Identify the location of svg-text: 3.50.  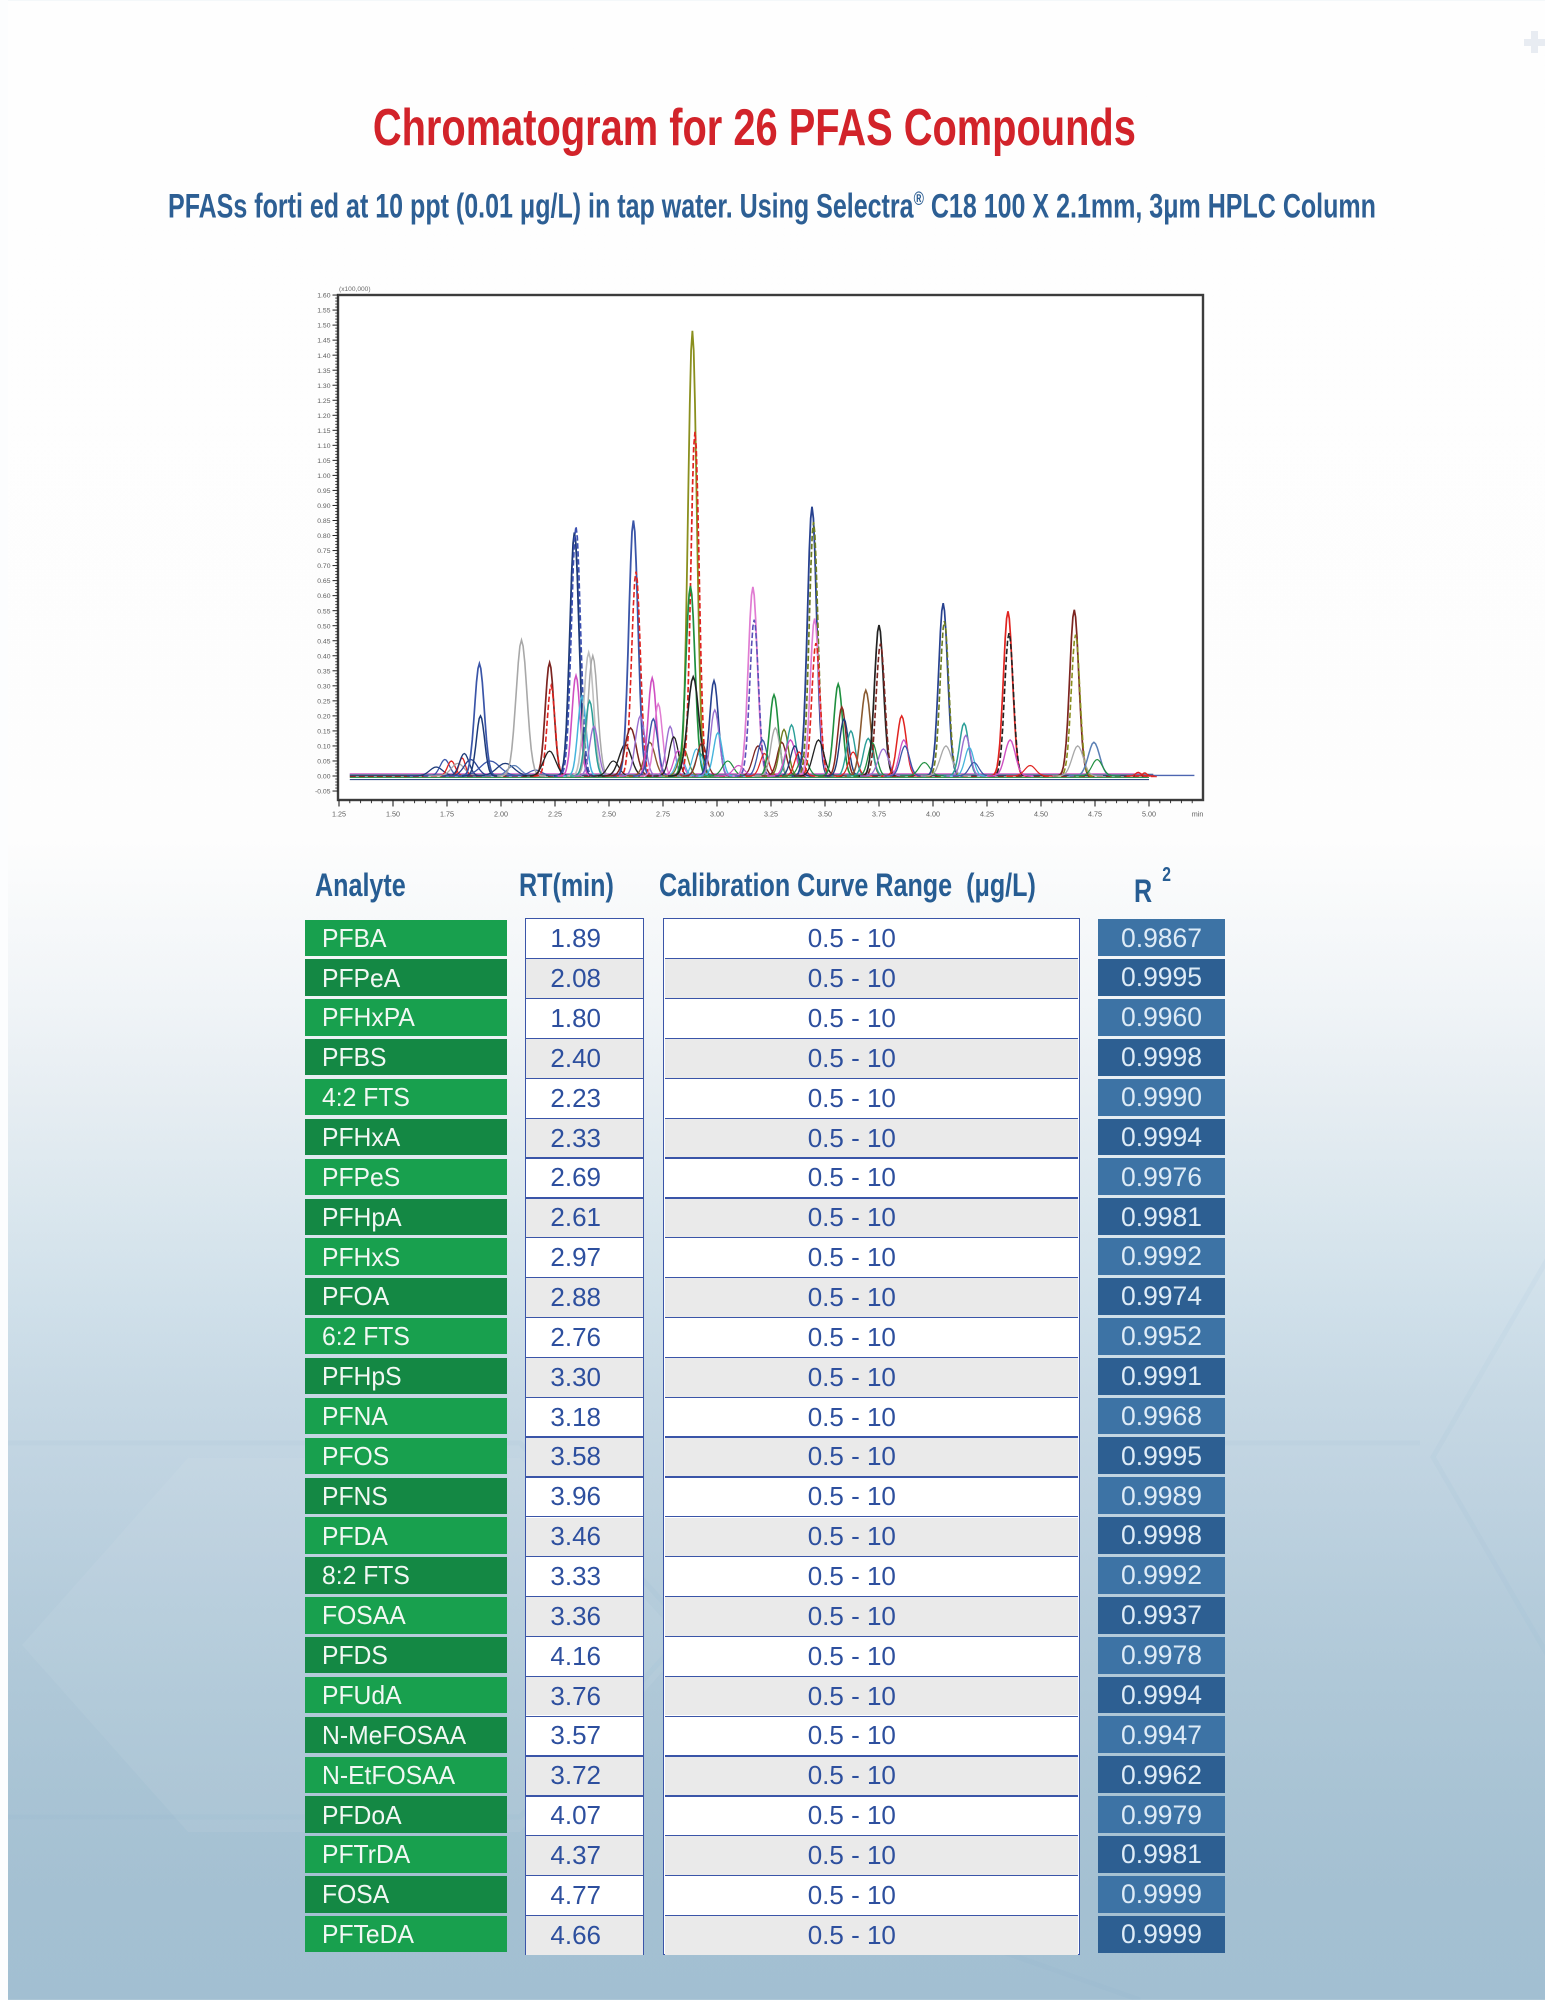
(825, 814).